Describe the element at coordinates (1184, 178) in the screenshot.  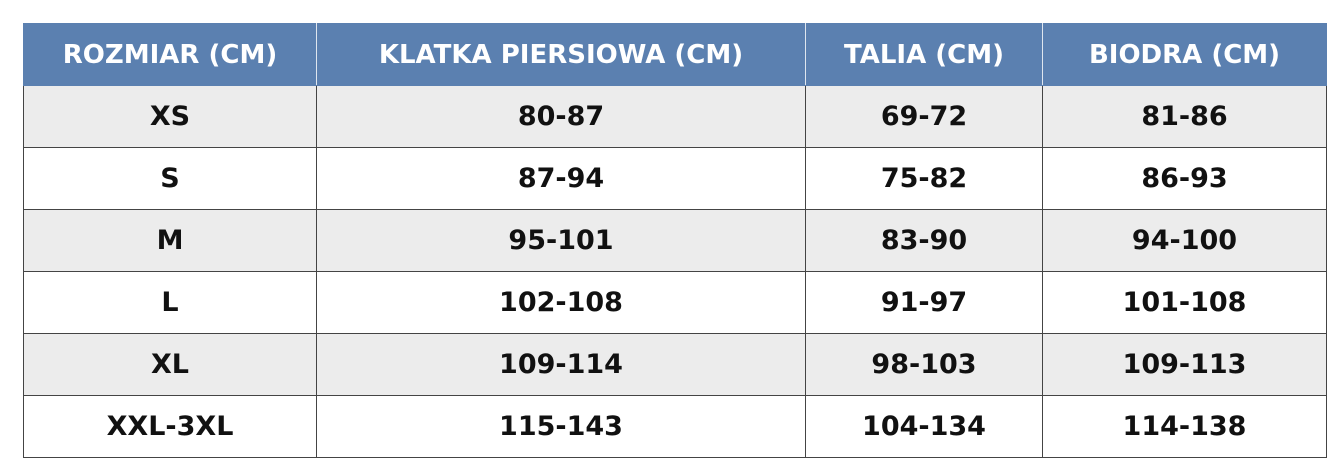
I see `table-cell: 86-93` at that location.